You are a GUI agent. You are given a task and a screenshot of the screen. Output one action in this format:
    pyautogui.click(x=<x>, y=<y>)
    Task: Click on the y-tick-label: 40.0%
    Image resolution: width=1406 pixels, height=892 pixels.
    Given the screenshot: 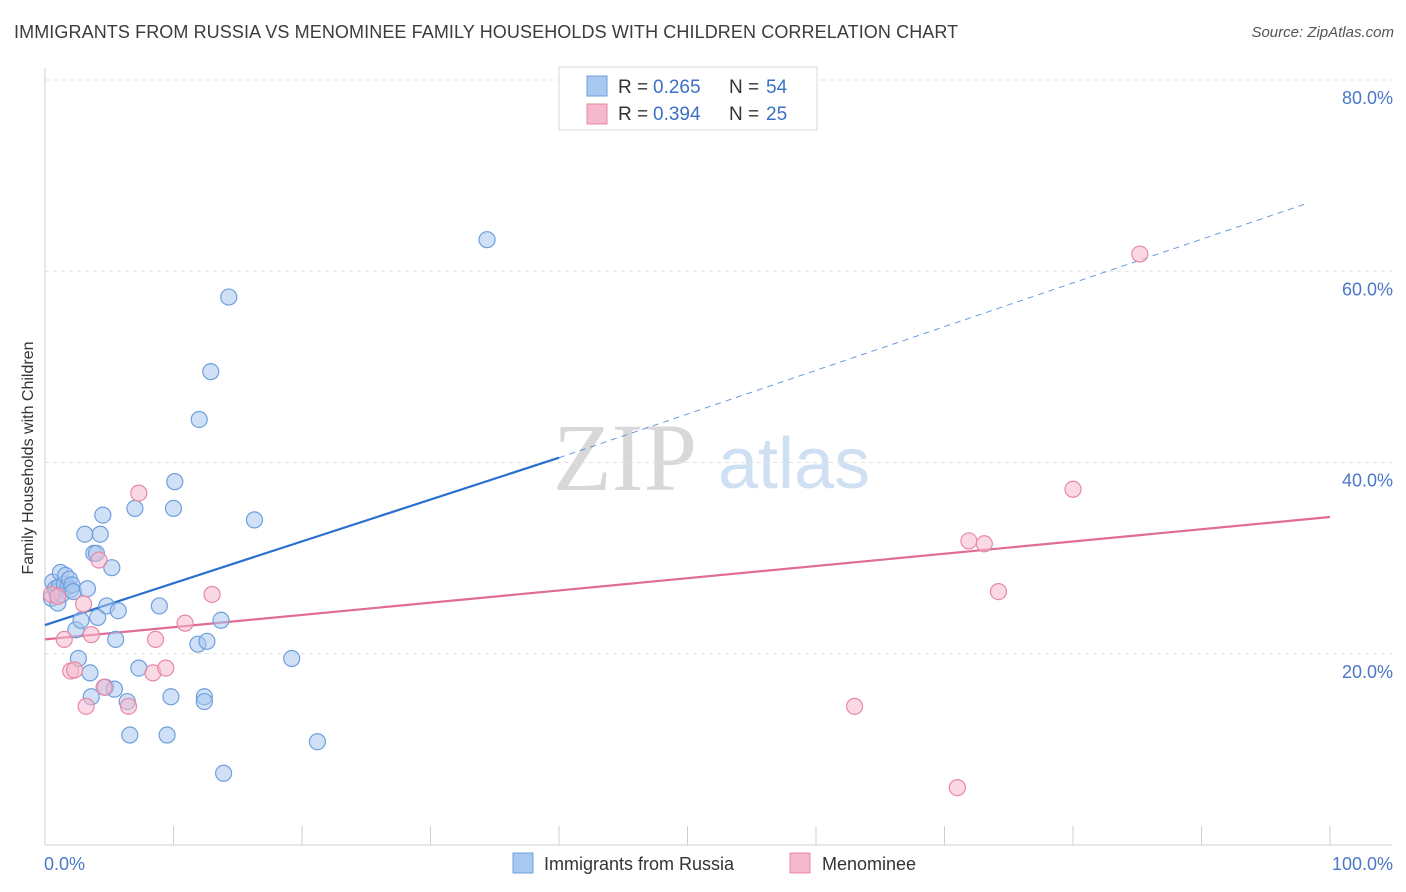 What is the action you would take?
    pyautogui.click(x=1367, y=481)
    